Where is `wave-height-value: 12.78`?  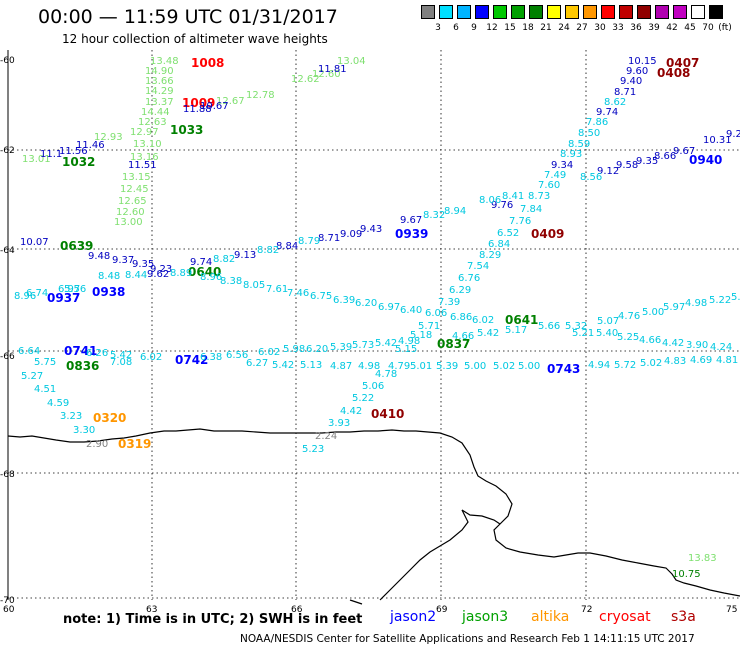 wave-height-value: 12.78 is located at coordinates (260, 95).